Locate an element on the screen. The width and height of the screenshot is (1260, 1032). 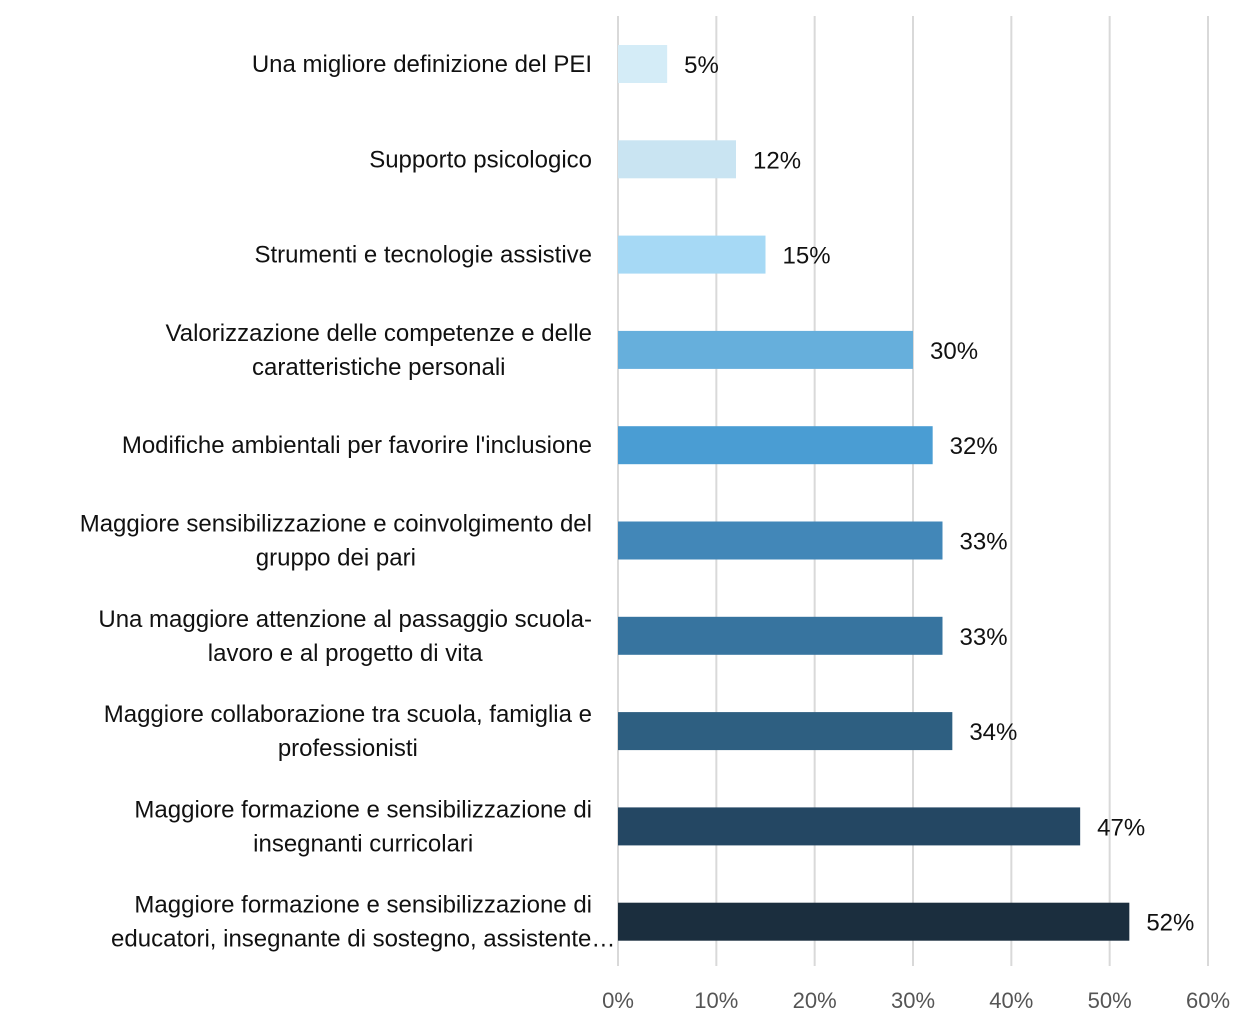
category-label: Strumenti e tecnologie assistive is located at coordinates (424, 255).